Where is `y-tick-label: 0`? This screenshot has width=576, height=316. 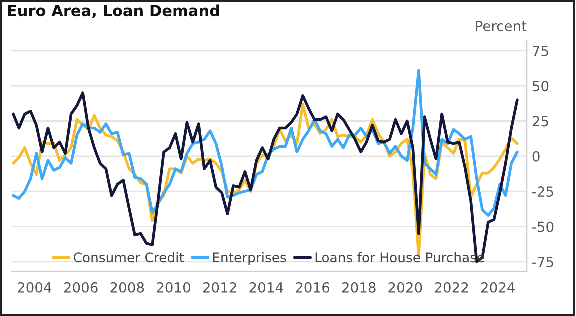
y-tick-label: 0 is located at coordinates (536, 156).